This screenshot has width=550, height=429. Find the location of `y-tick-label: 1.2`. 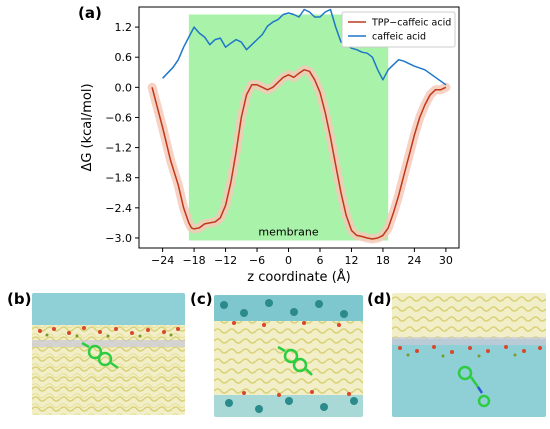

y-tick-label: 1.2 is located at coordinates (124, 27).